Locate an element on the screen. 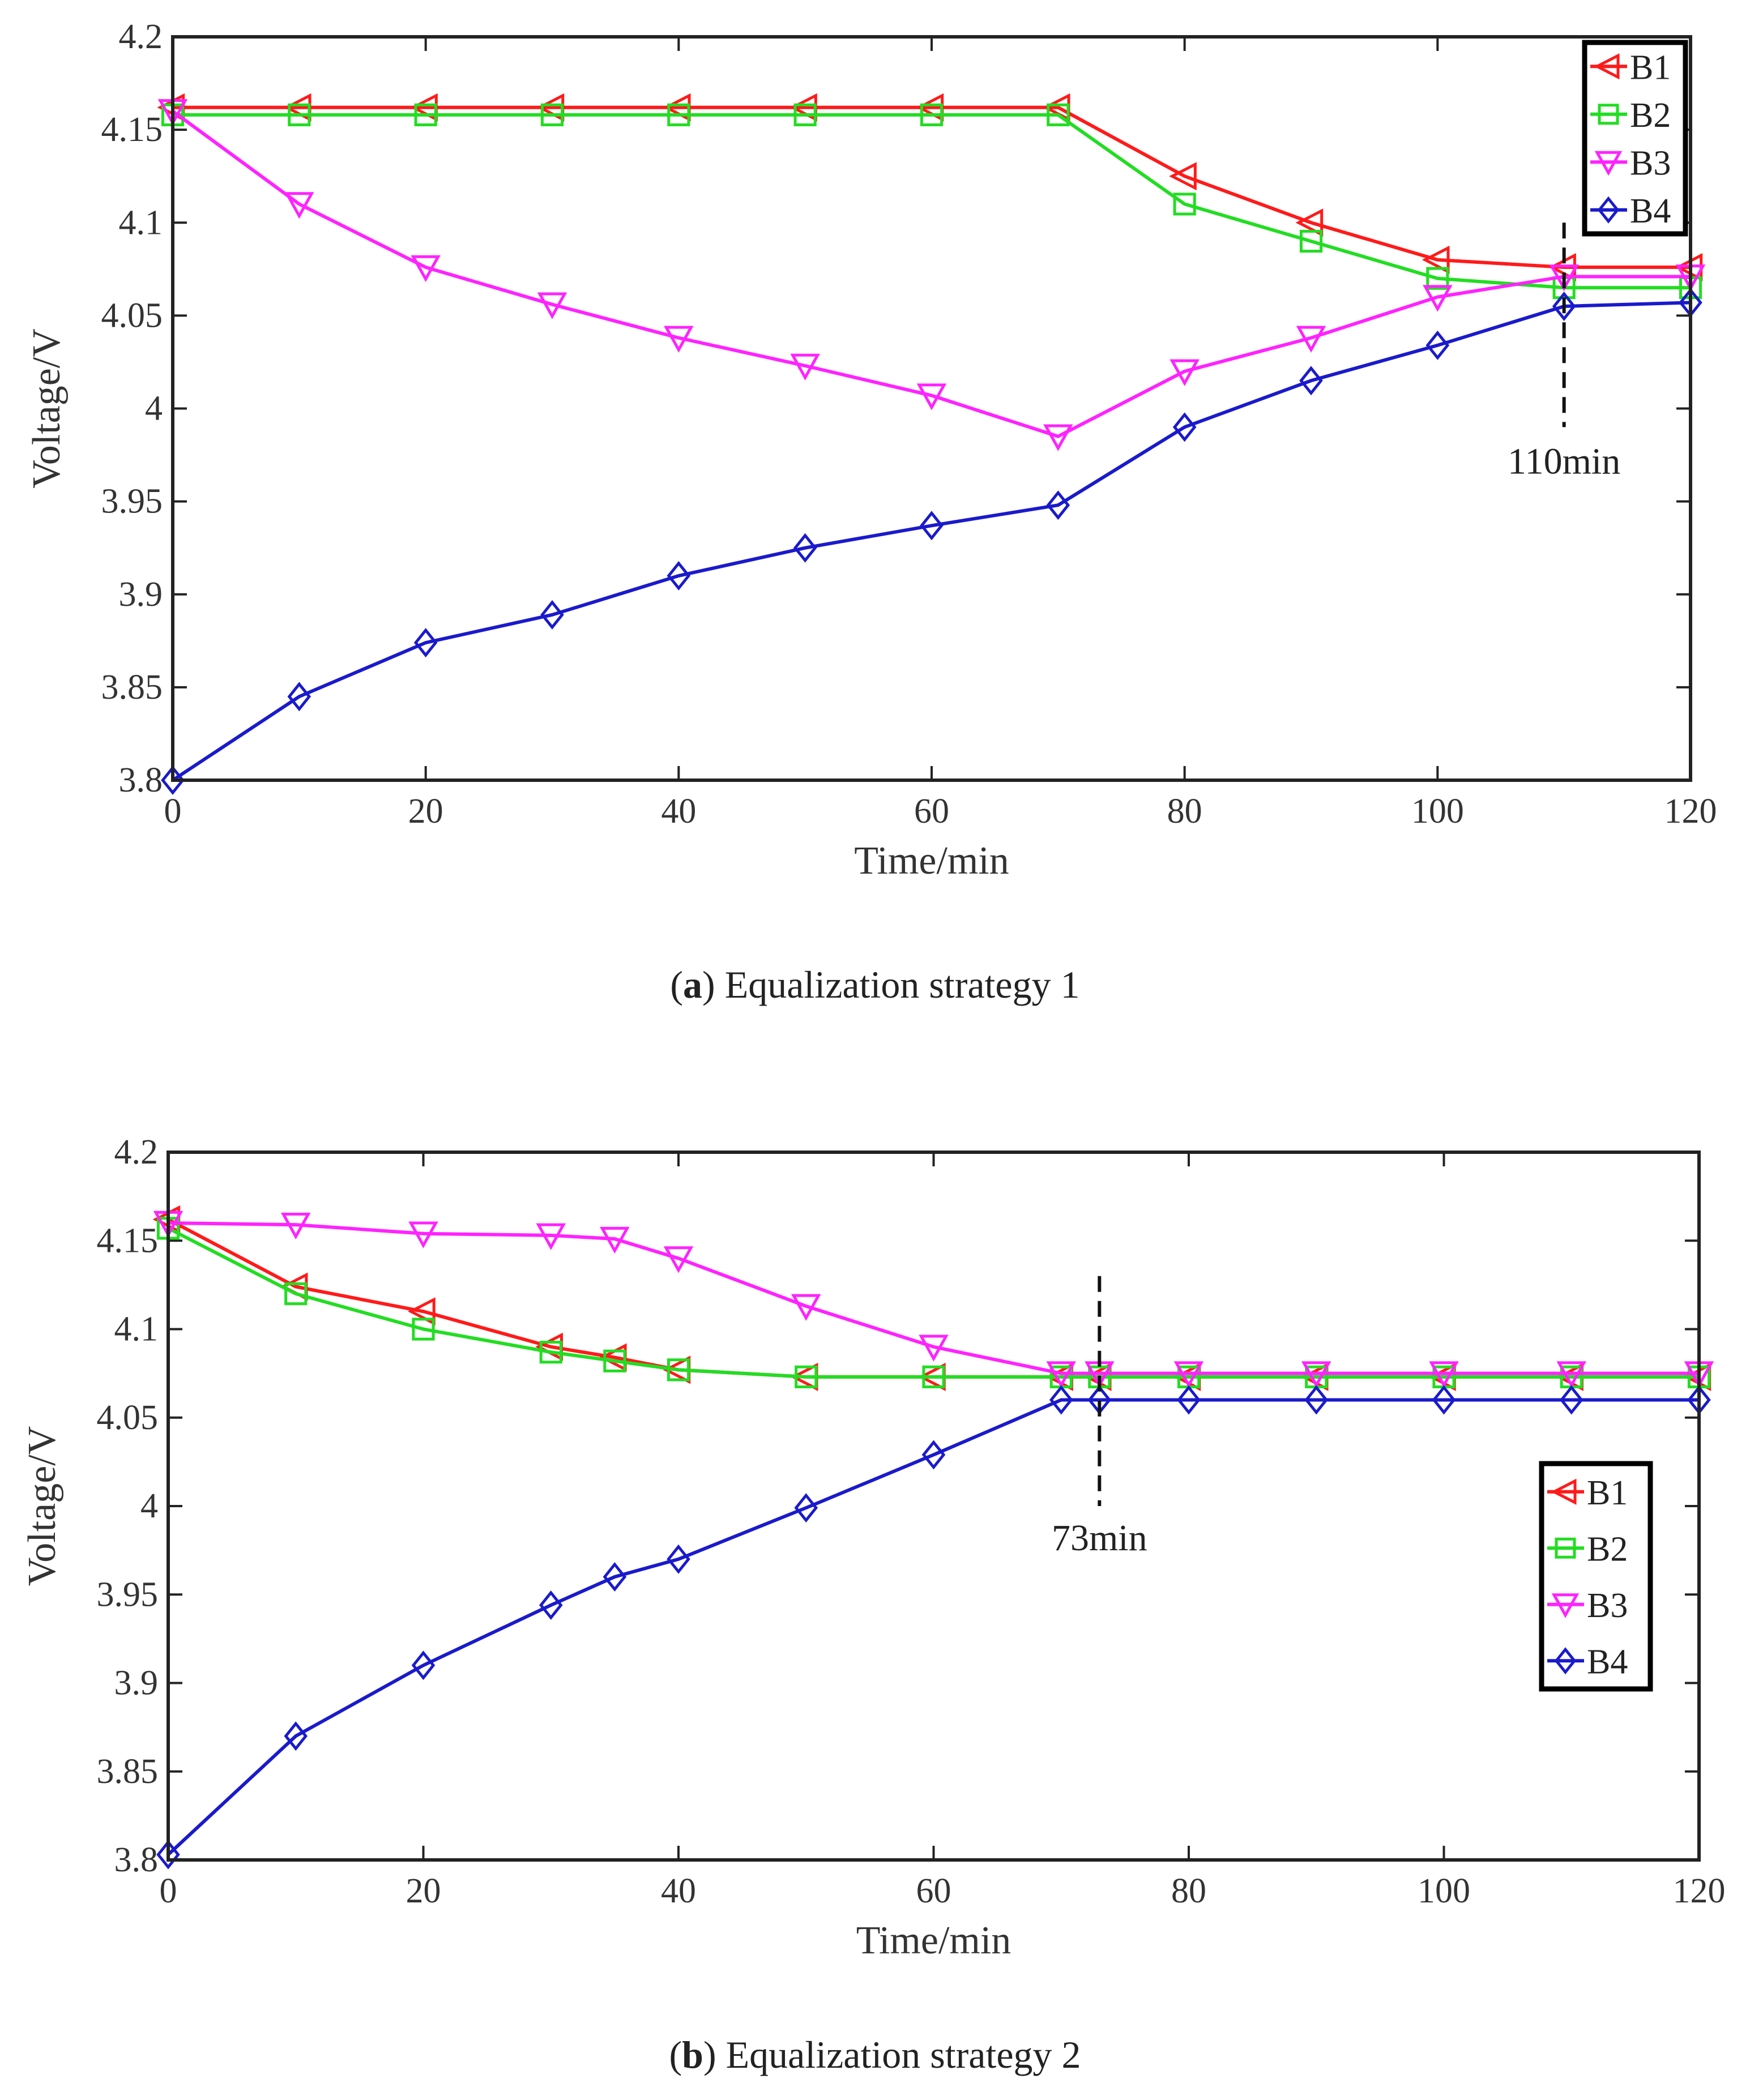  series-line-B3 is located at coordinates (932, 273).